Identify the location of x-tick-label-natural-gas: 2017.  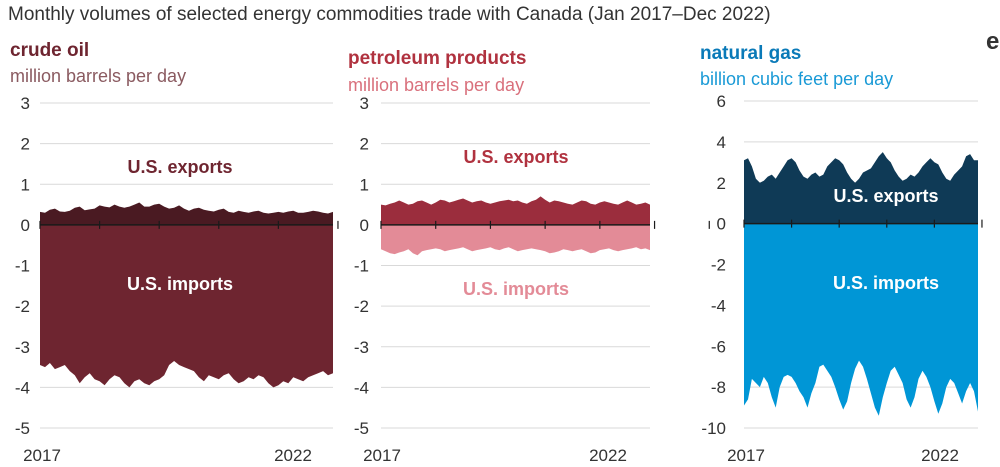
(746, 455).